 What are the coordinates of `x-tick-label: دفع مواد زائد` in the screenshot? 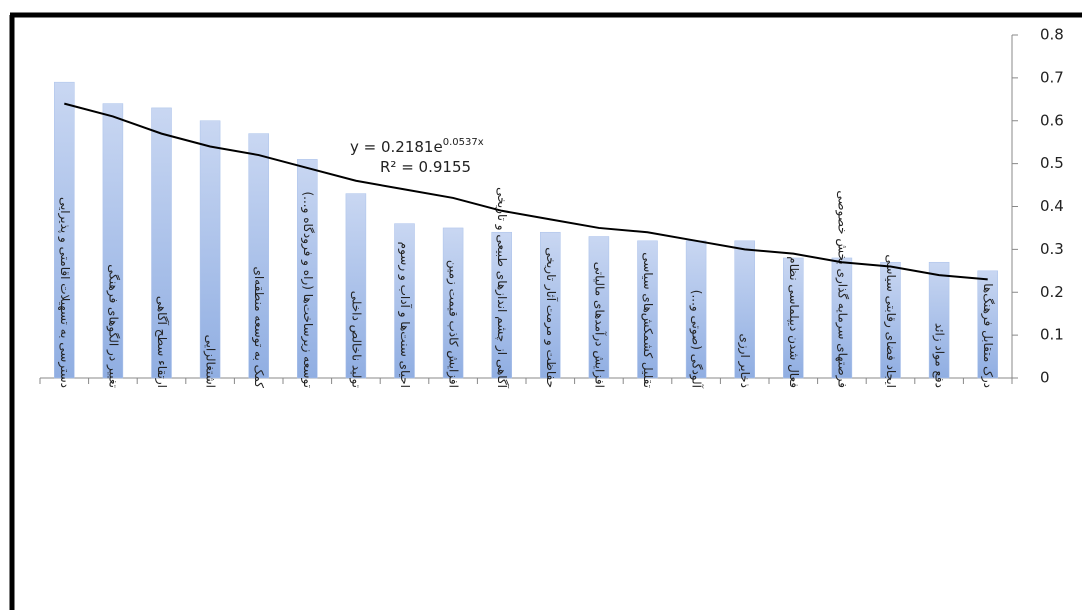 It's located at (939, 355).